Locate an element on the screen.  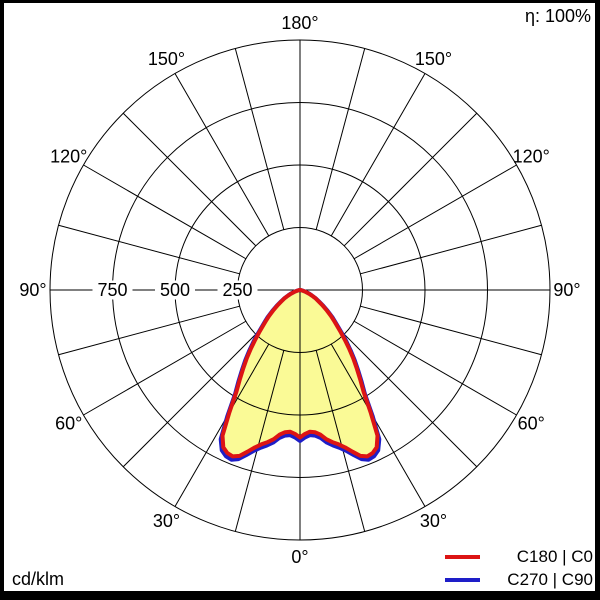
curve-c180-c0 is located at coordinates (300, 373).